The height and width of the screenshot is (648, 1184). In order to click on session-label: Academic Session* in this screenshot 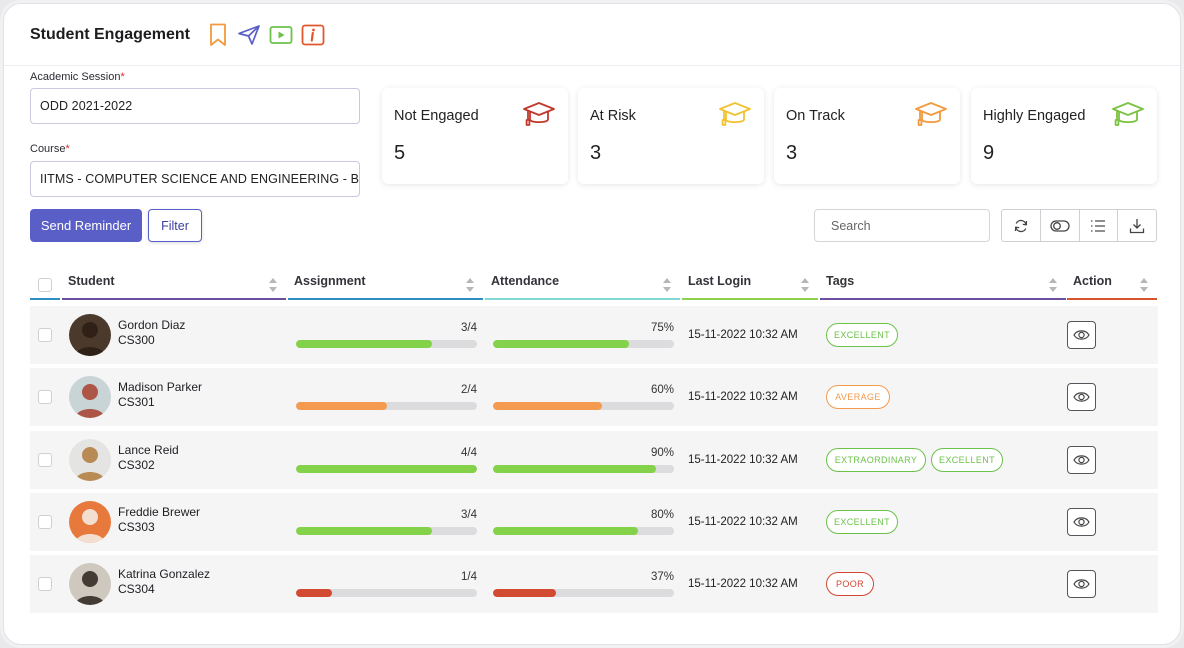, I will do `click(77, 77)`.